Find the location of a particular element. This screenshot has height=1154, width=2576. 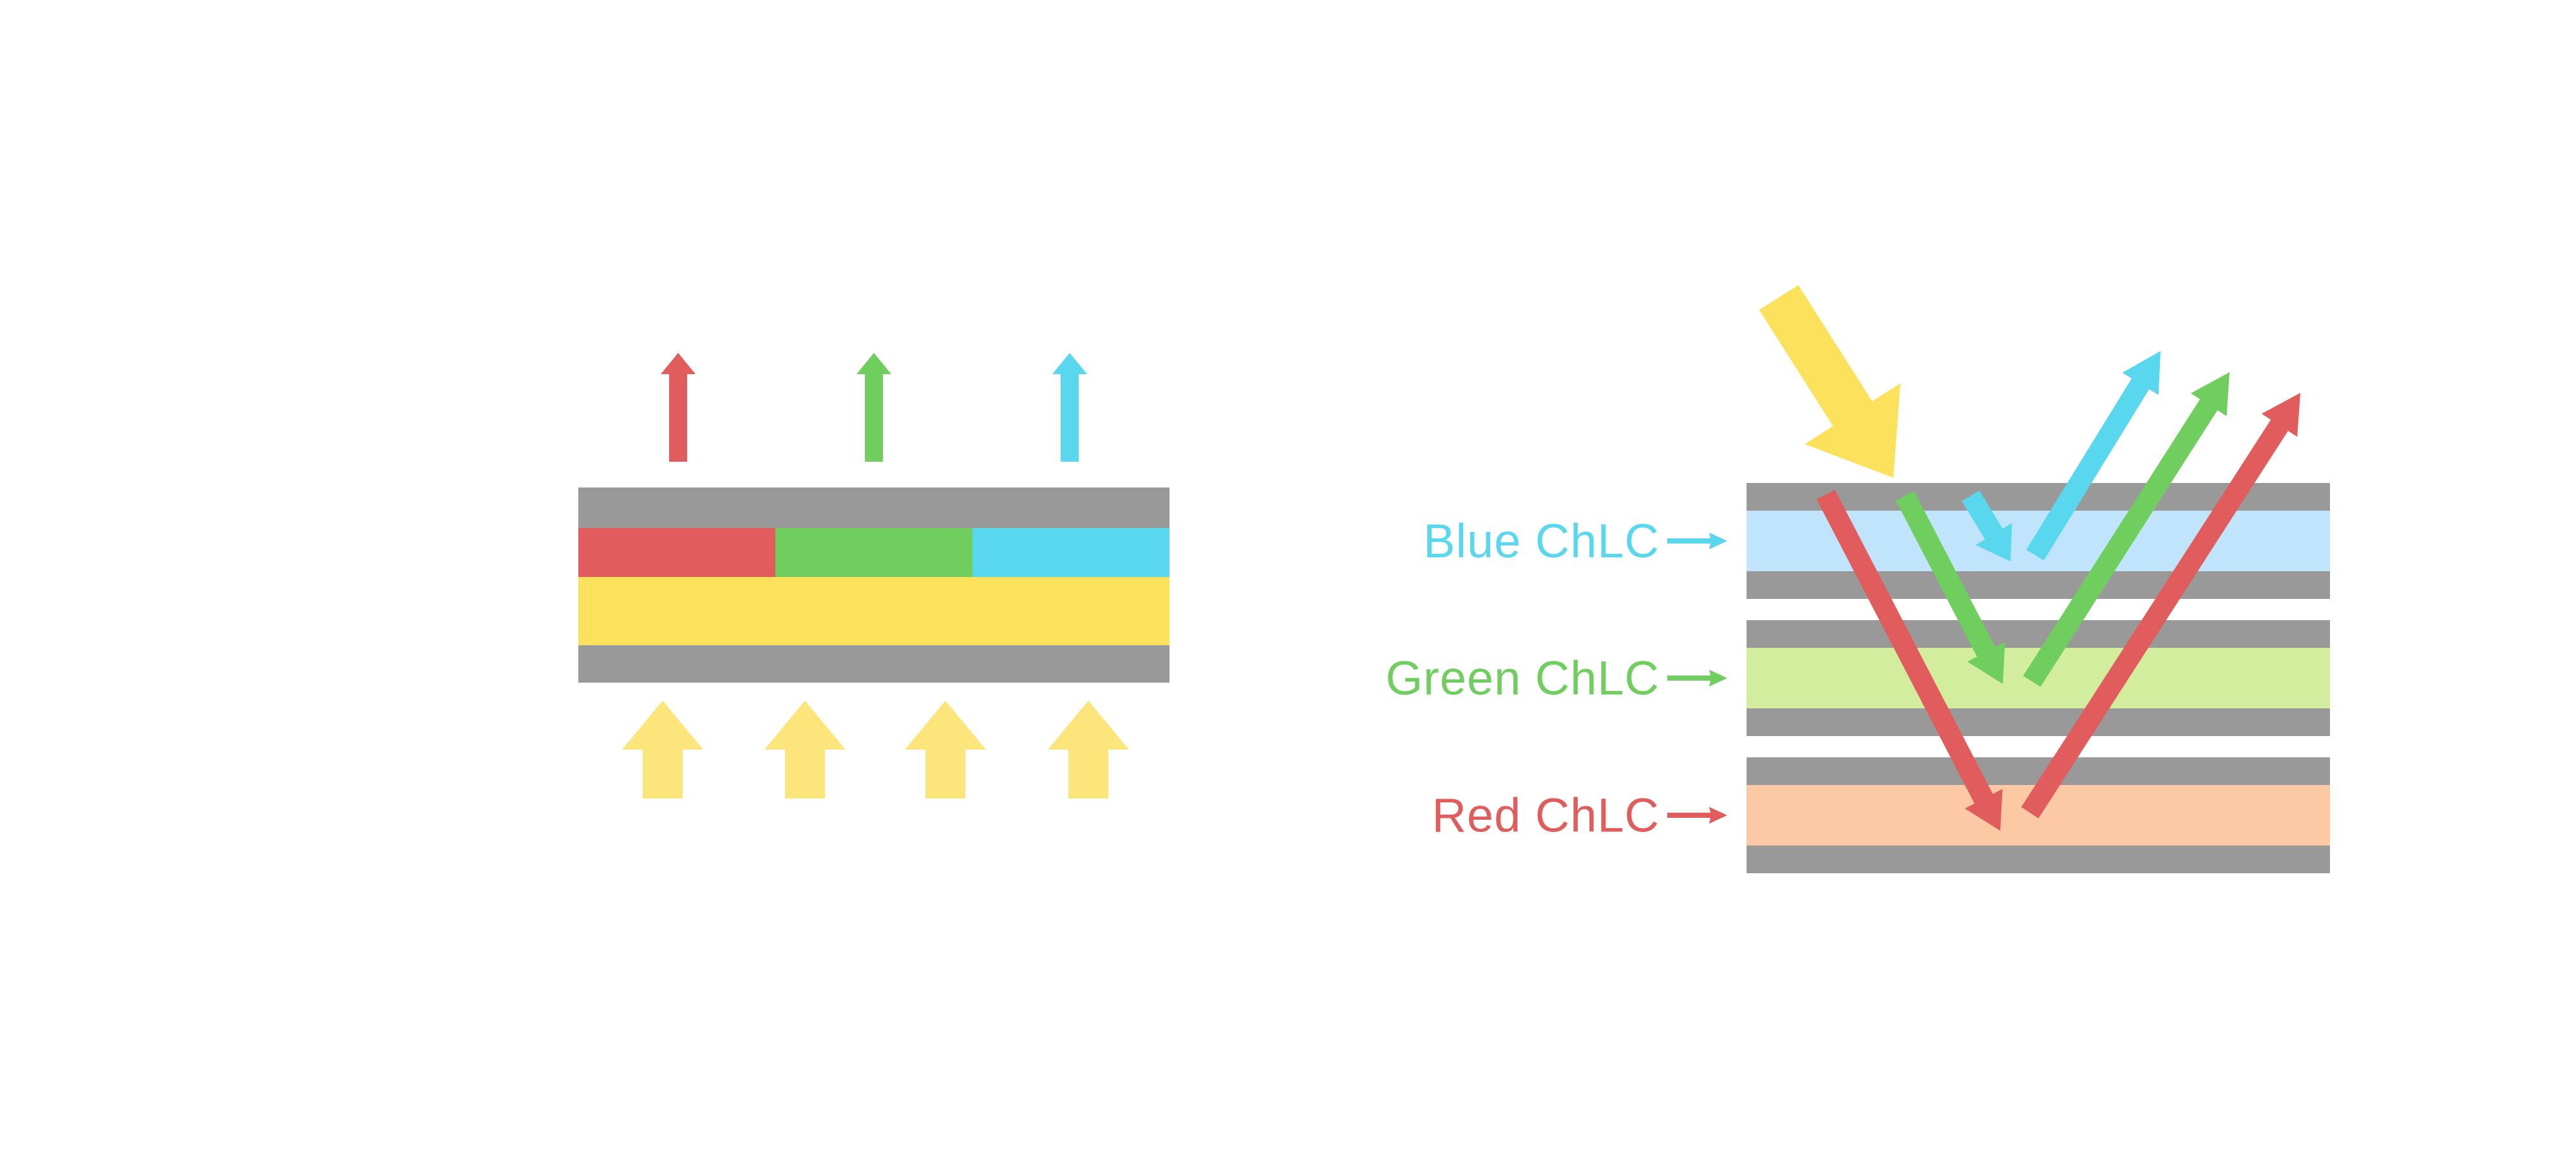

left-stack-bottom-substrate is located at coordinates (874, 664).